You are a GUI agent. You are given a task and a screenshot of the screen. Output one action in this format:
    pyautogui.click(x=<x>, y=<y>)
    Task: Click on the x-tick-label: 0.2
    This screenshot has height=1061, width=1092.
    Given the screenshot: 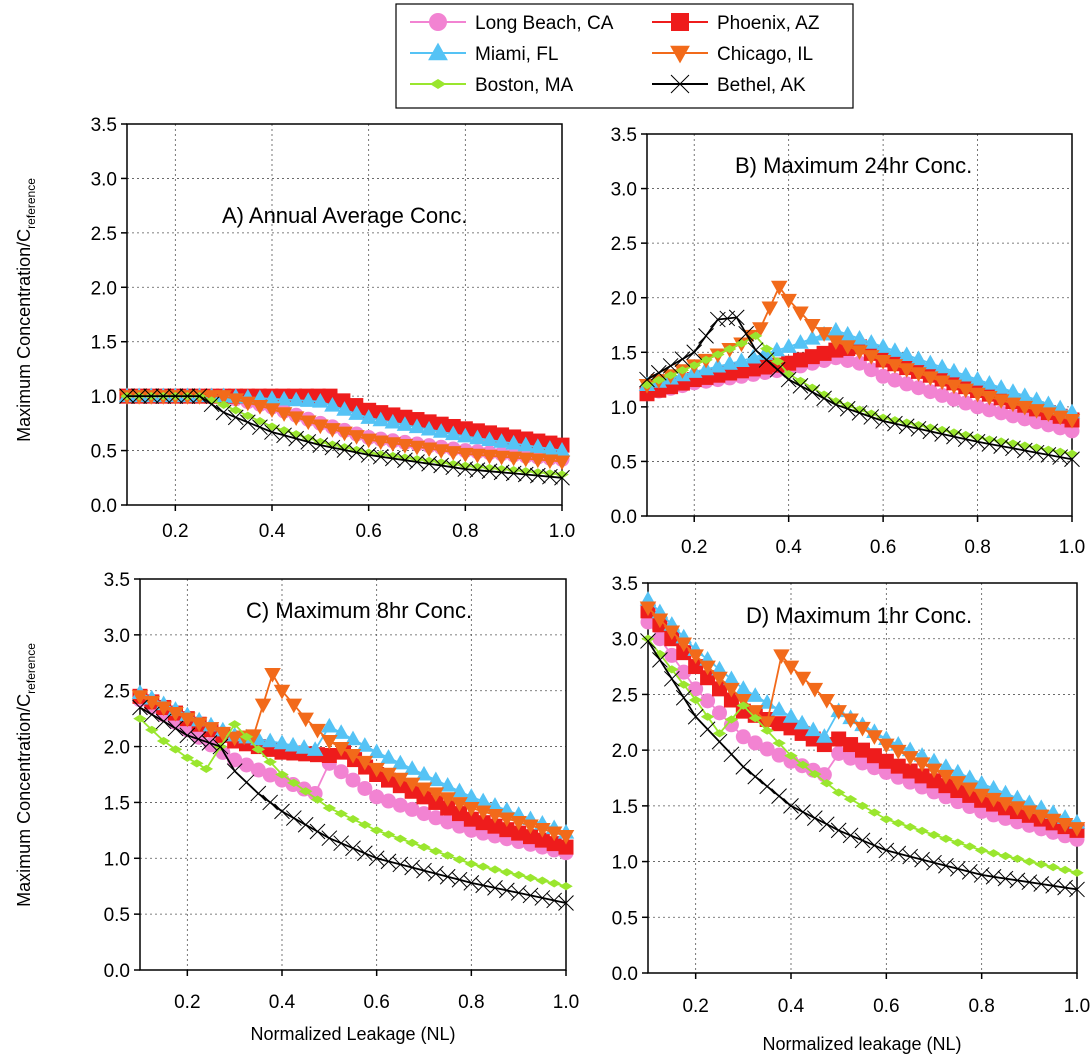 What is the action you would take?
    pyautogui.click(x=187, y=1002)
    